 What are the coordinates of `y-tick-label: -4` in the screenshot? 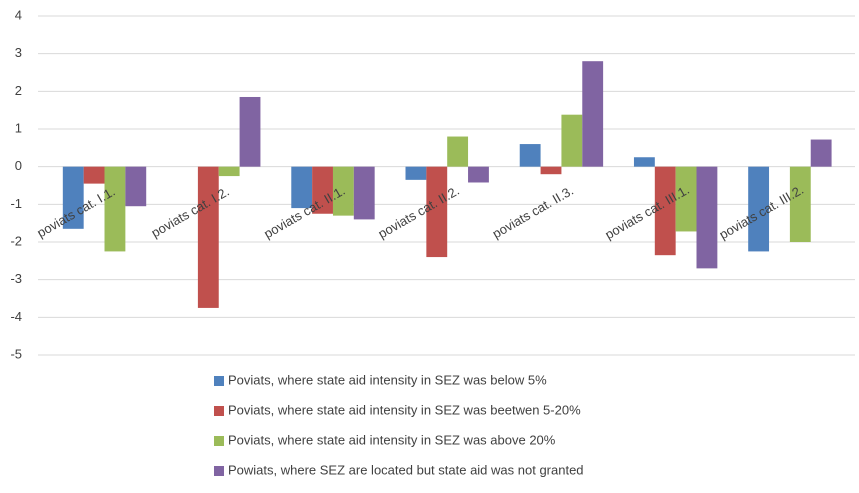 It's located at (16, 316).